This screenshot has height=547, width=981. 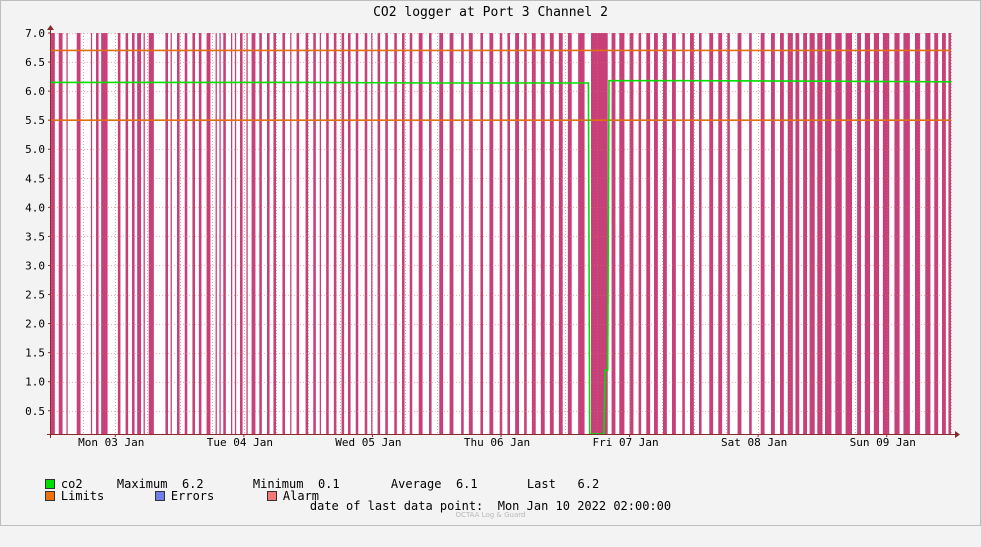 What do you see at coordinates (35, 411) in the screenshot?
I see `y-tick-label: 0.5` at bounding box center [35, 411].